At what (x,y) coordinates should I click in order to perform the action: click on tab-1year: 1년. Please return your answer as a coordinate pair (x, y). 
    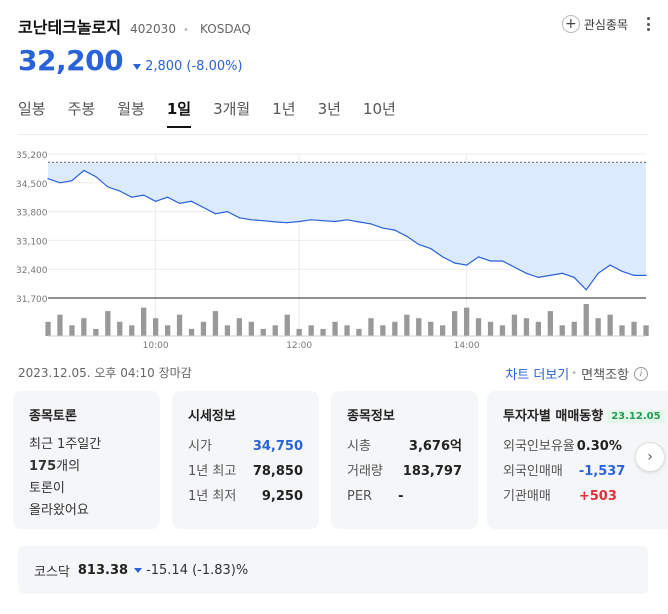
    Looking at the image, I should click on (284, 109).